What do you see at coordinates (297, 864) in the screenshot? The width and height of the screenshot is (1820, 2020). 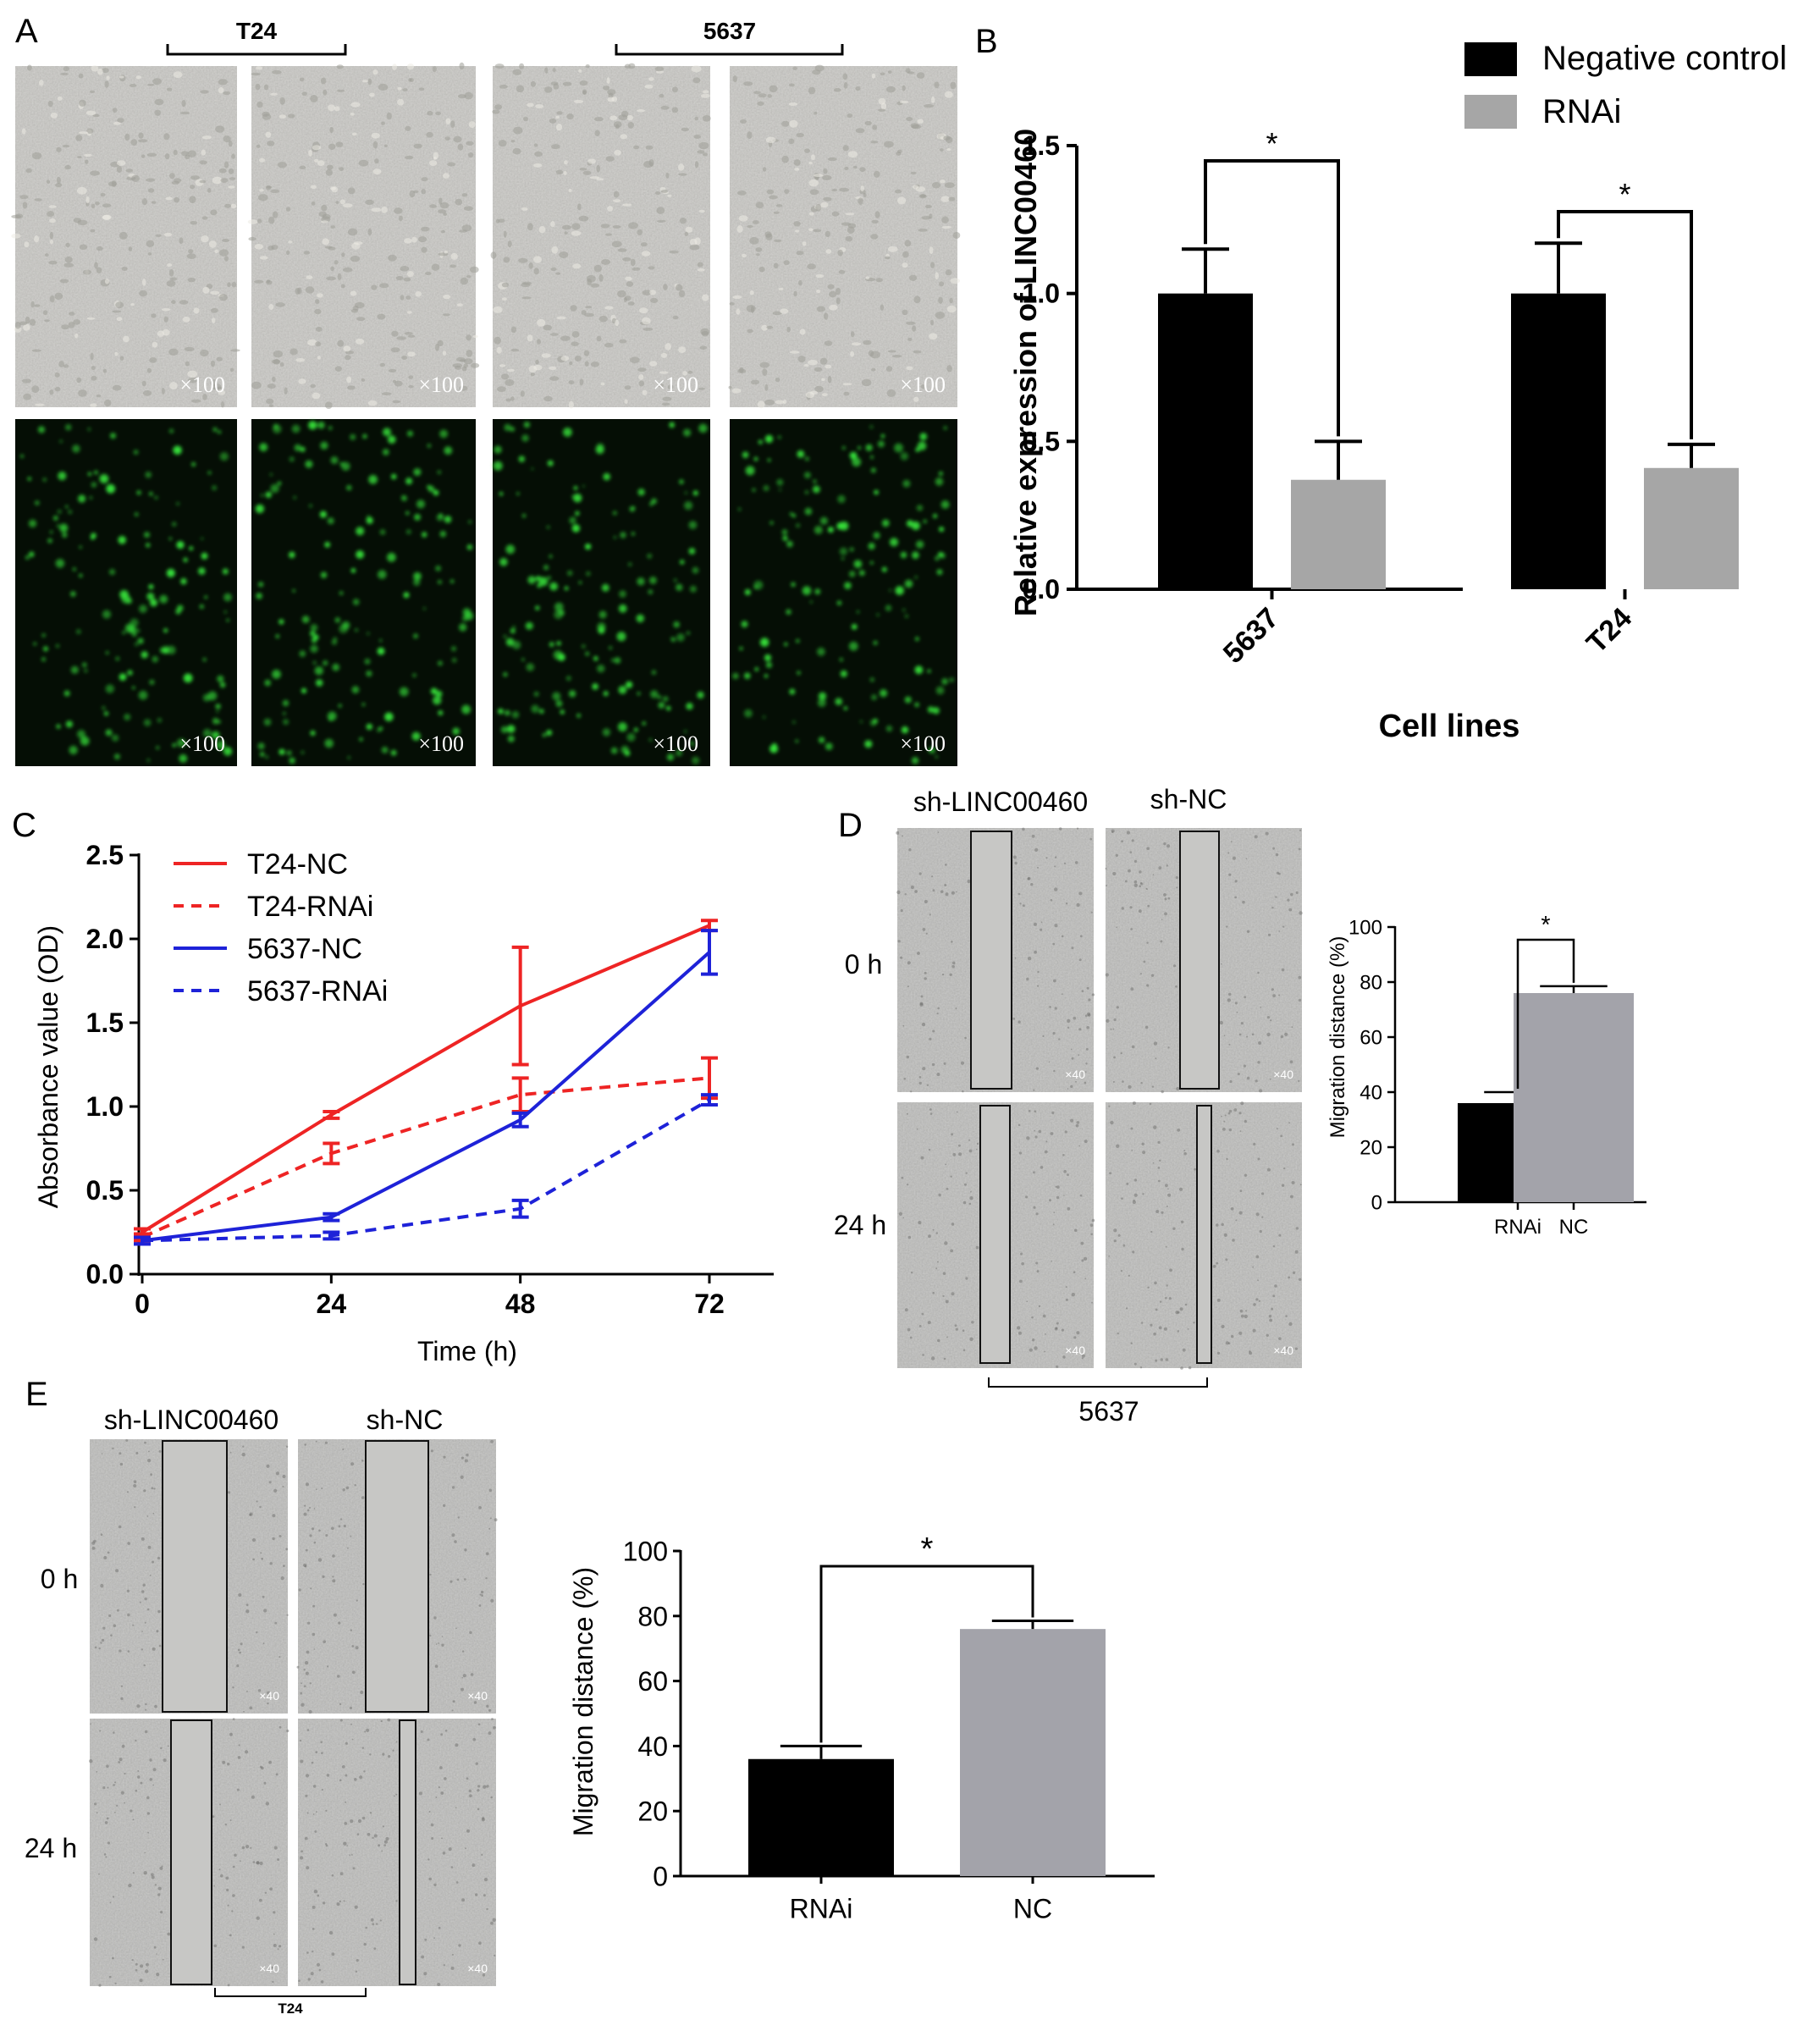 I see `legend-label-t24-nc: T24-NC` at bounding box center [297, 864].